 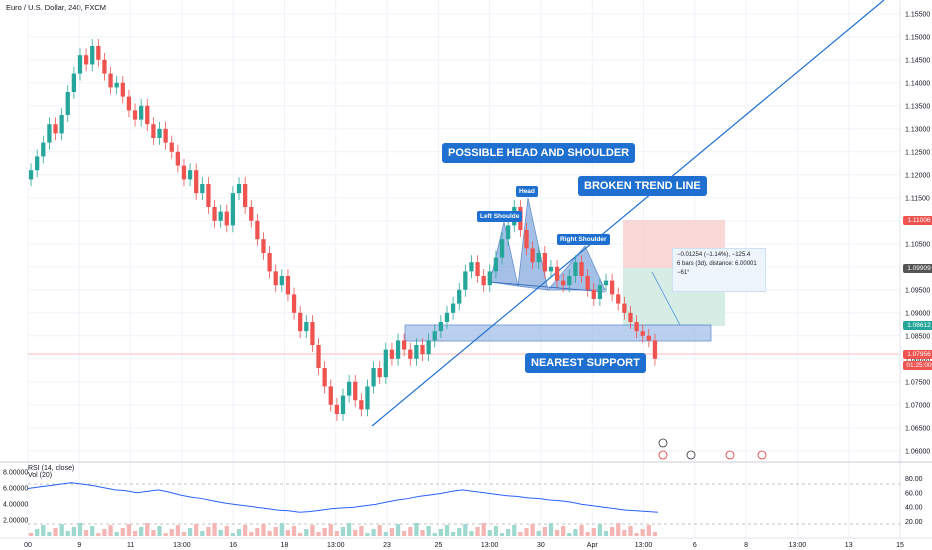 I want to click on y-tick-label: 1.06000, so click(x=917, y=451).